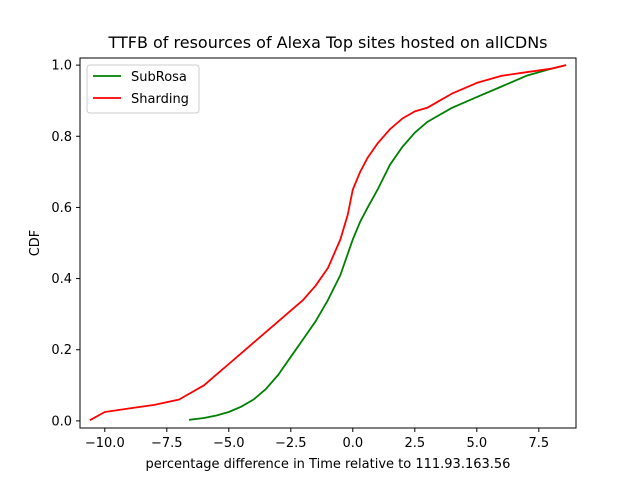 The image size is (640, 480). I want to click on legend-label-sharding: Sharding, so click(160, 99).